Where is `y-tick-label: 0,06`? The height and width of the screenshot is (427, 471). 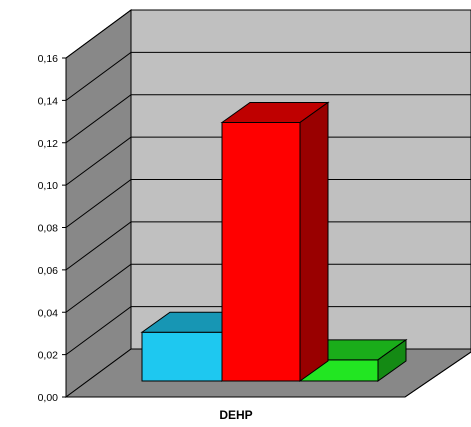 y-tick-label: 0,06 is located at coordinates (48, 271).